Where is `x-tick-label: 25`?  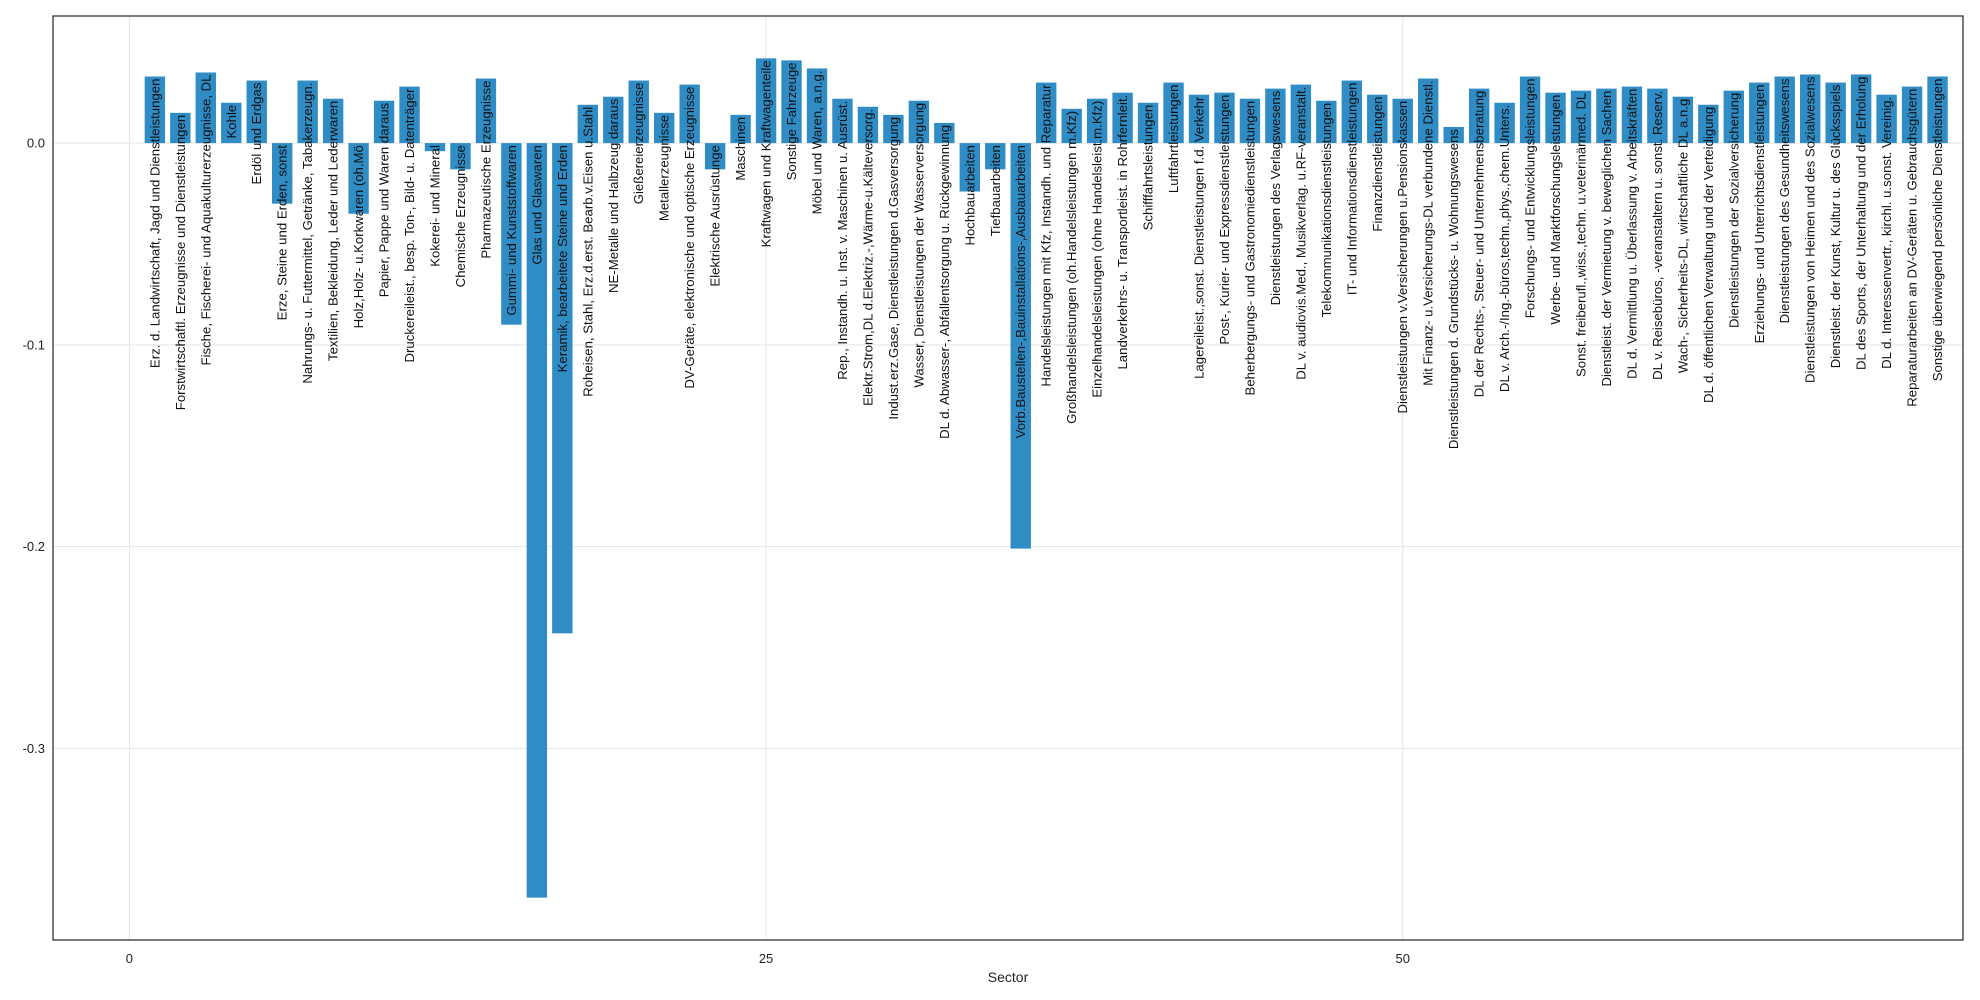 x-tick-label: 25 is located at coordinates (766, 958).